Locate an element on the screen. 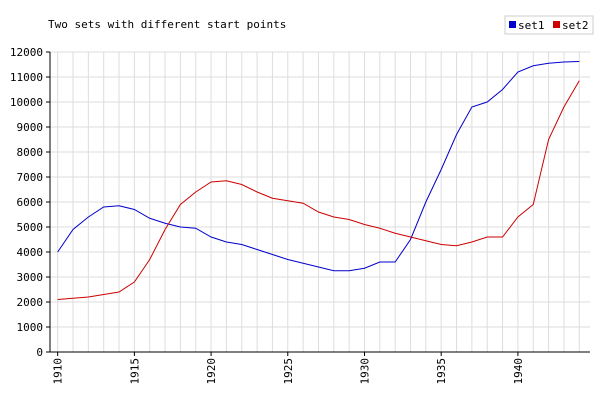 The image size is (600, 400). x-tick-label: 1925 is located at coordinates (288, 371).